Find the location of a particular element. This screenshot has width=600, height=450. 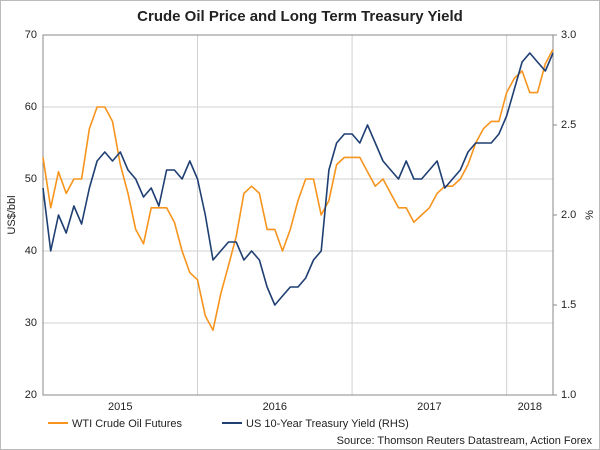

x-tick-label: 2016 is located at coordinates (275, 407).